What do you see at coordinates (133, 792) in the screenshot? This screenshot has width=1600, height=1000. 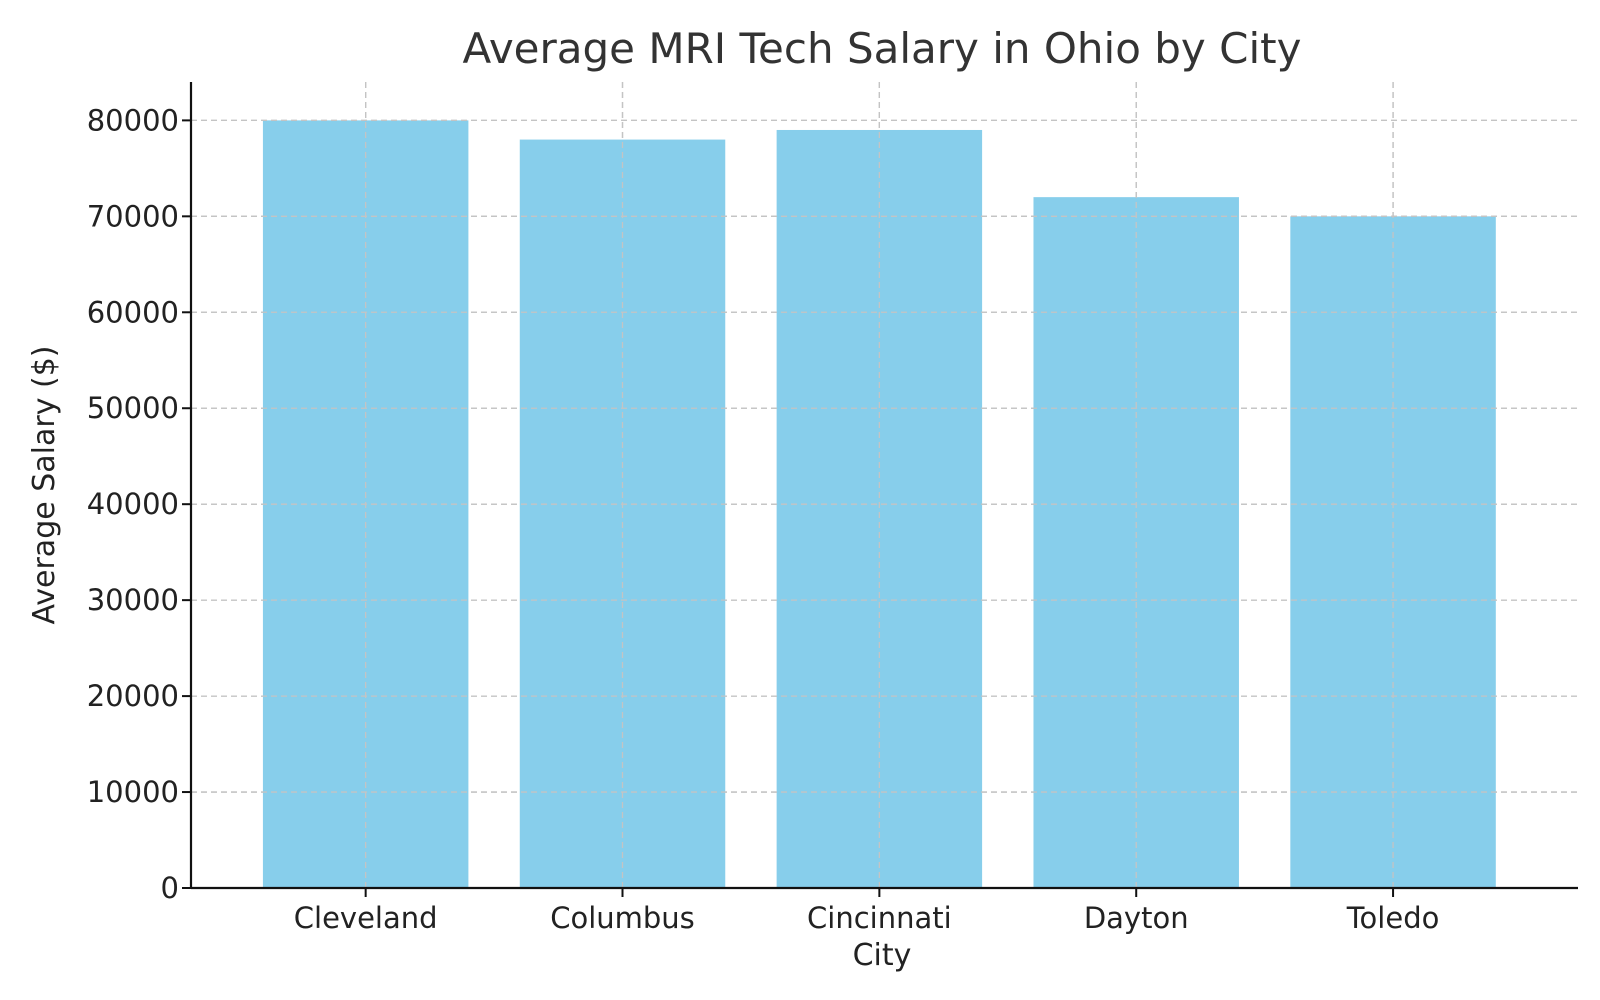 I see `y-tick-label: 10000` at bounding box center [133, 792].